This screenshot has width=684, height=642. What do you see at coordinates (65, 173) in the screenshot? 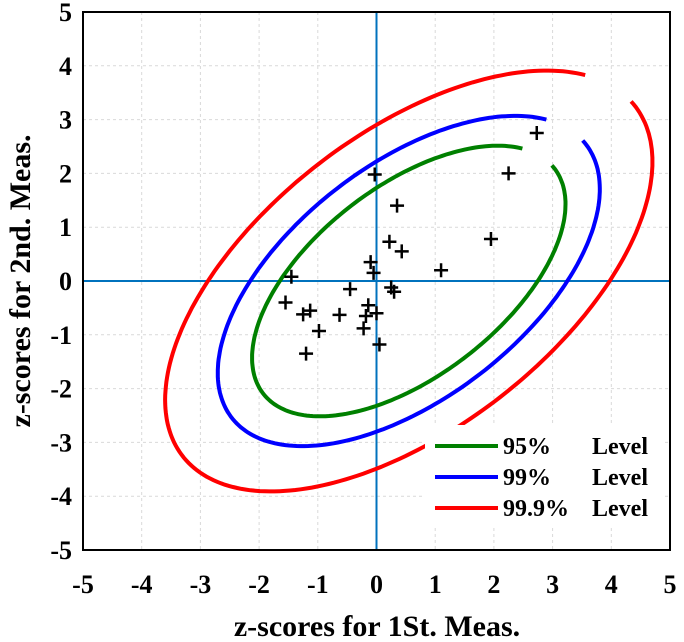
I see `y-tick-label: 2` at bounding box center [65, 173].